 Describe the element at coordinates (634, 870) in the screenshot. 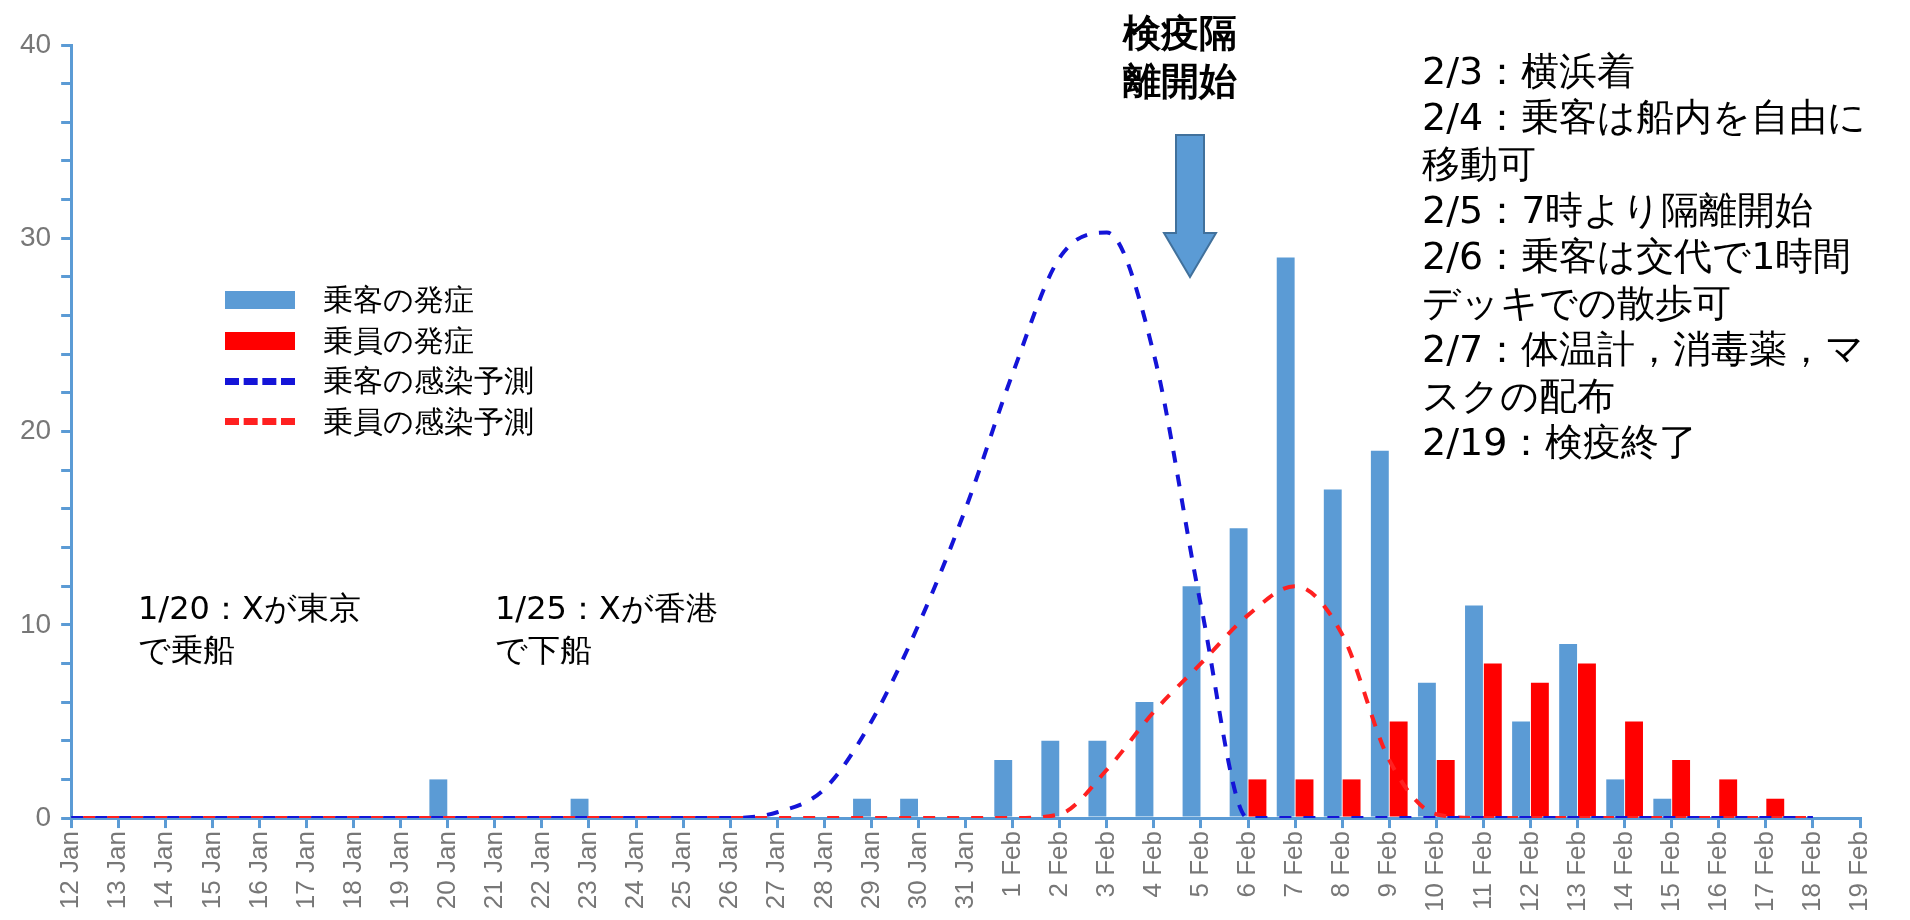

I see `x-tick-label: 24 Jan` at that location.